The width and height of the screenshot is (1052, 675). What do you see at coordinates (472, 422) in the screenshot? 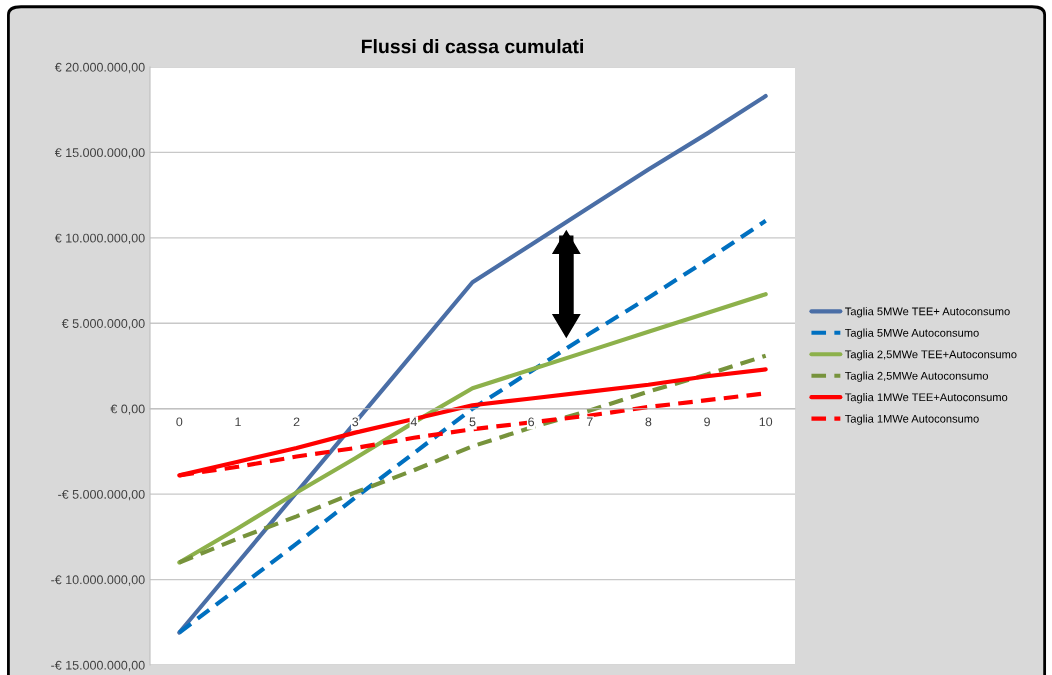
I see `x-tick-label: 5` at bounding box center [472, 422].